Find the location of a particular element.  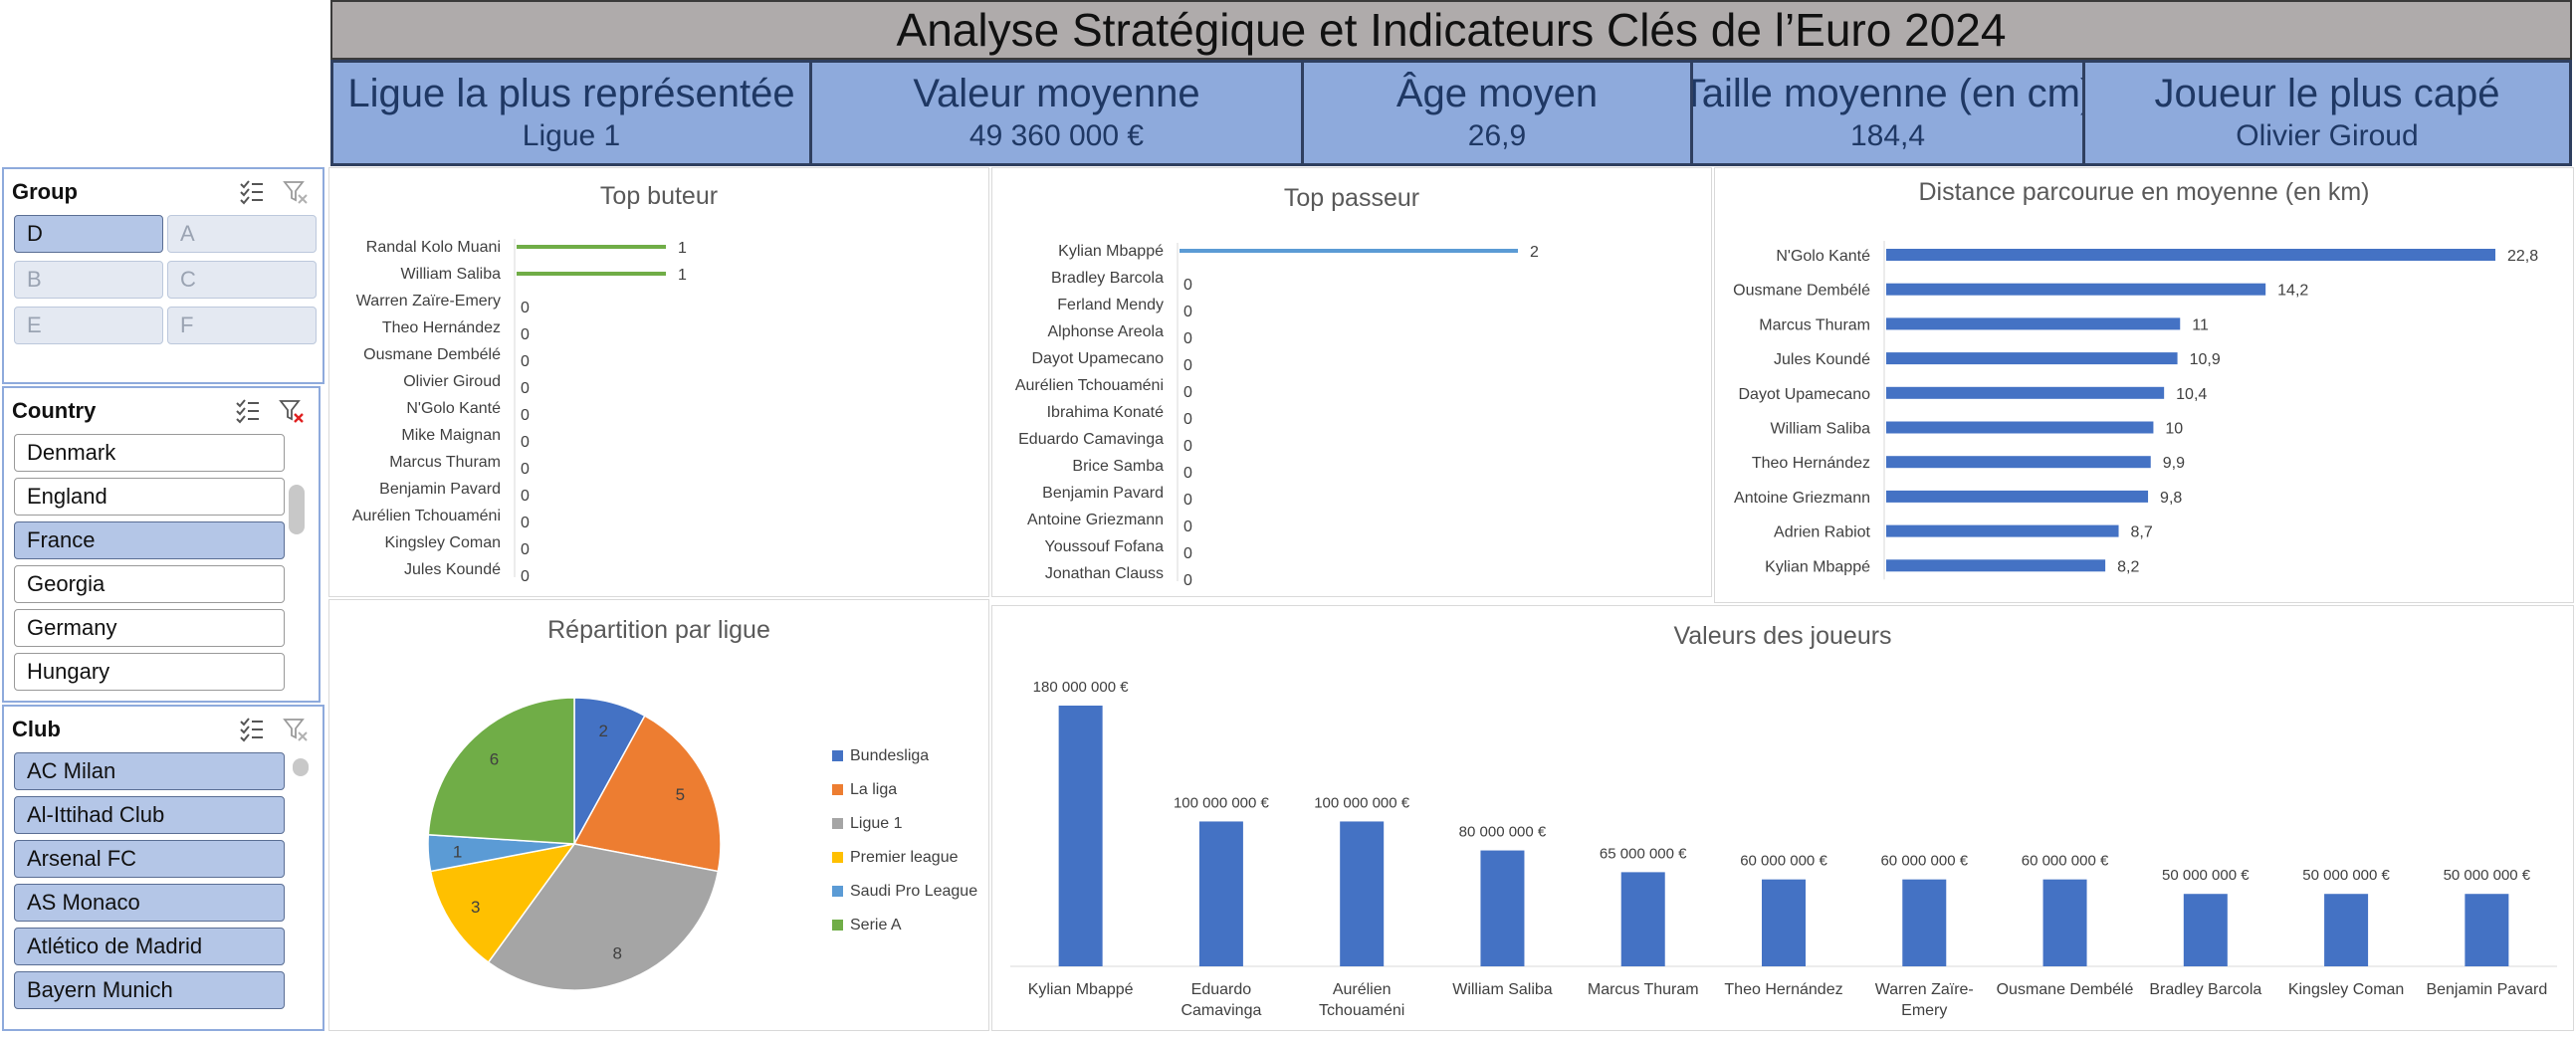

slicer-title: Group is located at coordinates (45, 191).